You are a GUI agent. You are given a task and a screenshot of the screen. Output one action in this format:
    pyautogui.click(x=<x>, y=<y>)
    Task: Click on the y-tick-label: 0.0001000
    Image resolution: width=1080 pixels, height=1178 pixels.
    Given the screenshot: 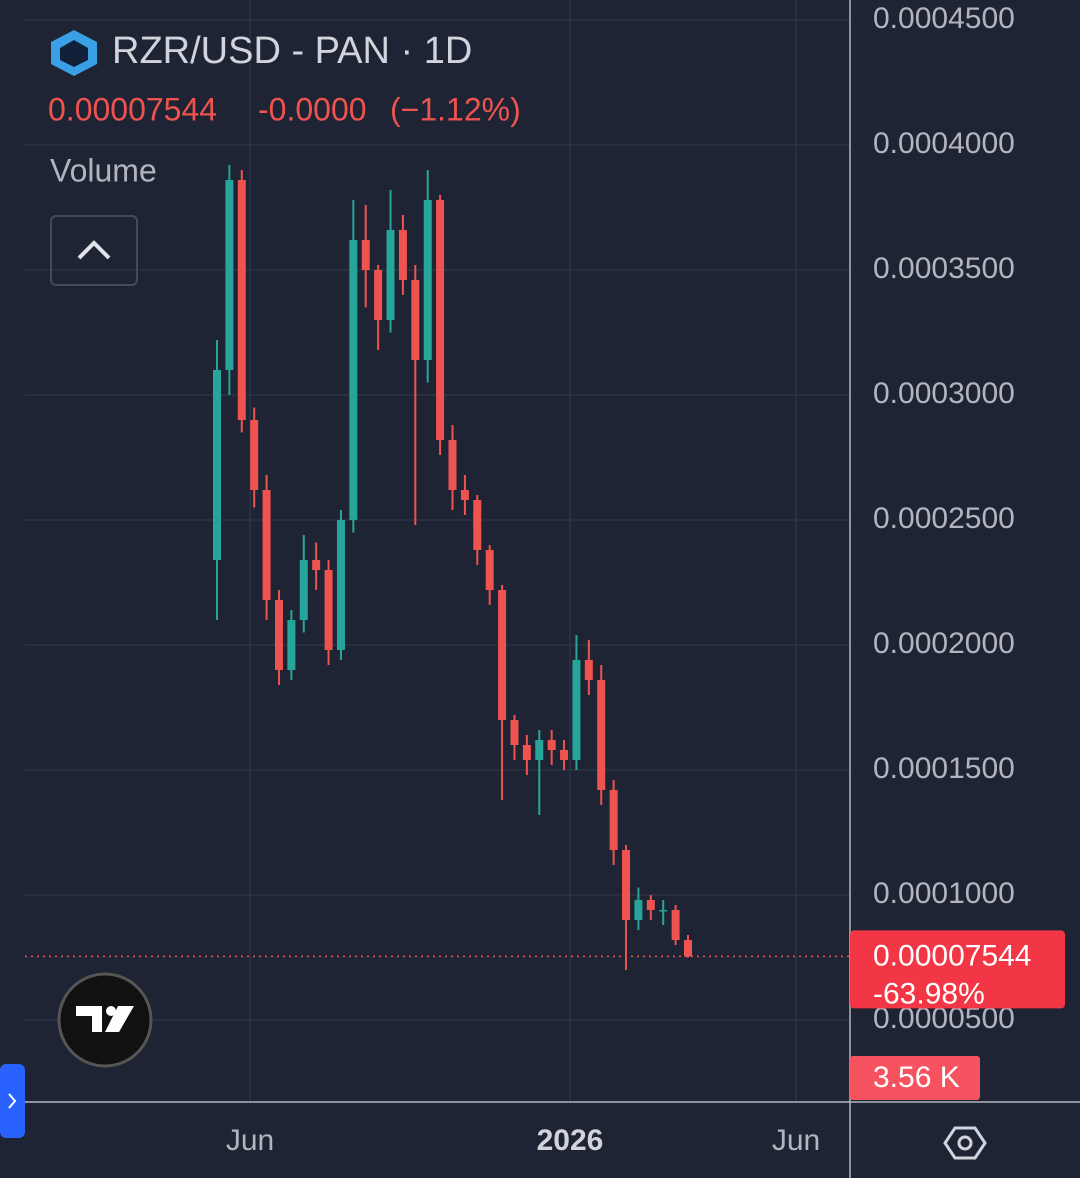 What is the action you would take?
    pyautogui.click(x=944, y=893)
    